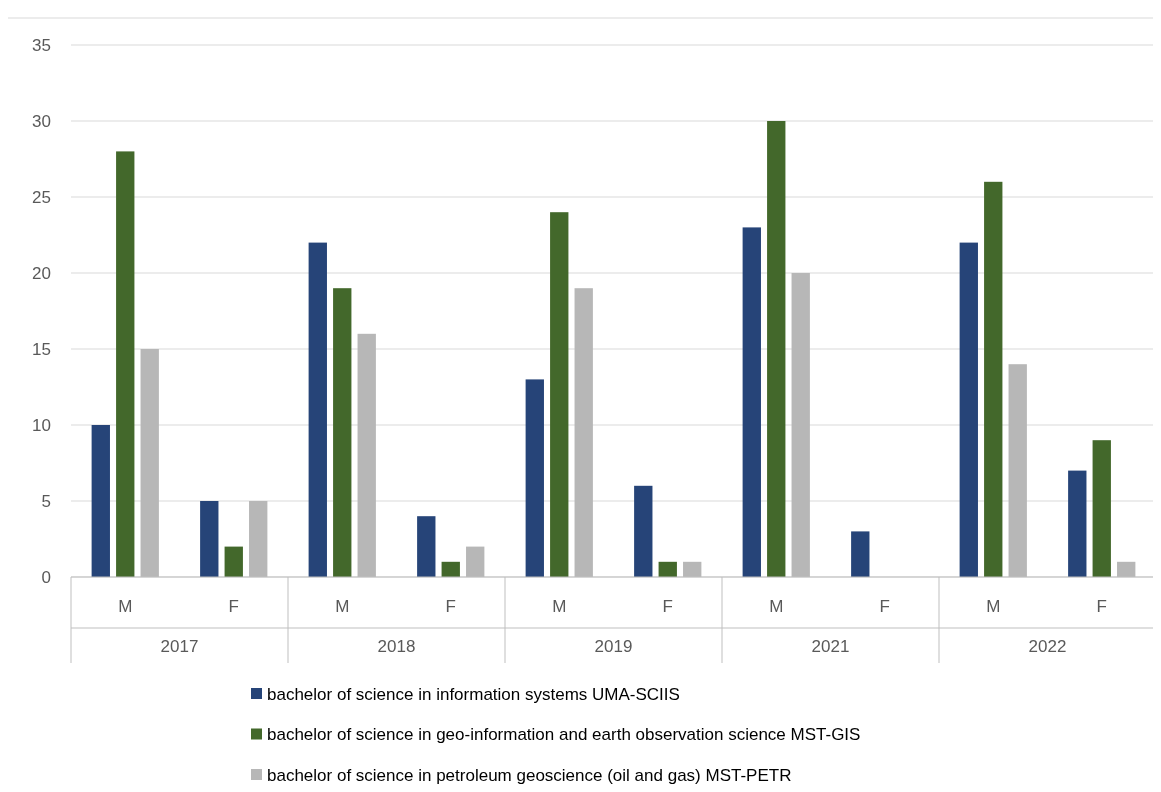  Describe the element at coordinates (1047, 646) in the screenshot. I see `text: 2022` at that location.